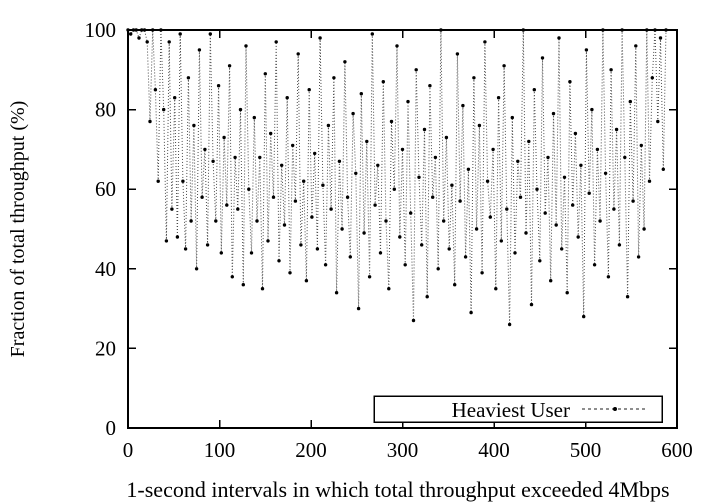 The image size is (720, 504). I want to click on x-tick-label: 500, so click(586, 450).